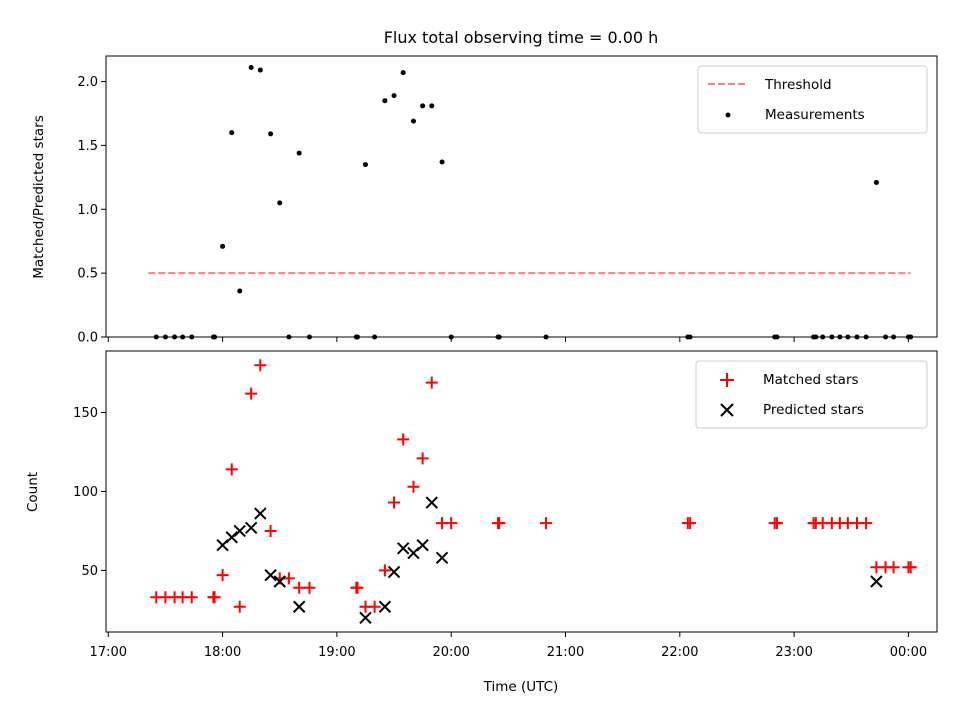 The width and height of the screenshot is (960, 720). What do you see at coordinates (87, 82) in the screenshot?
I see `y-tick-label: 2.0` at bounding box center [87, 82].